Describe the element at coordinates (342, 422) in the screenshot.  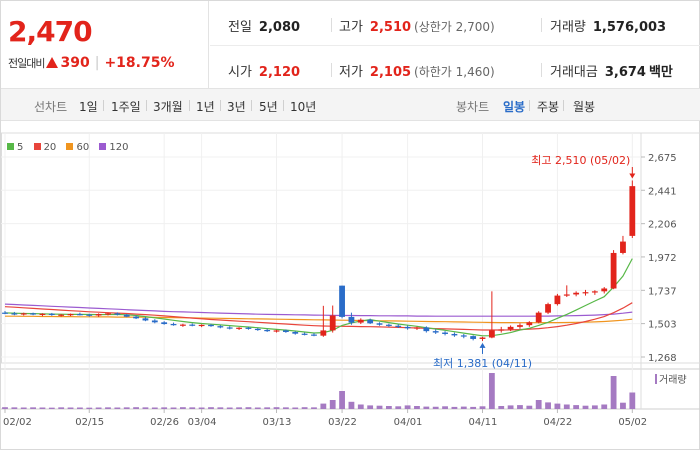
I see `x-tick-label: 03/22` at that location.